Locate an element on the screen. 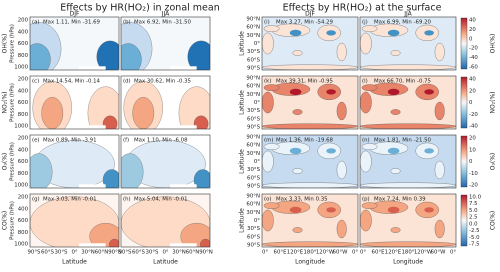  column-header: JJA is located at coordinates (165, 14).